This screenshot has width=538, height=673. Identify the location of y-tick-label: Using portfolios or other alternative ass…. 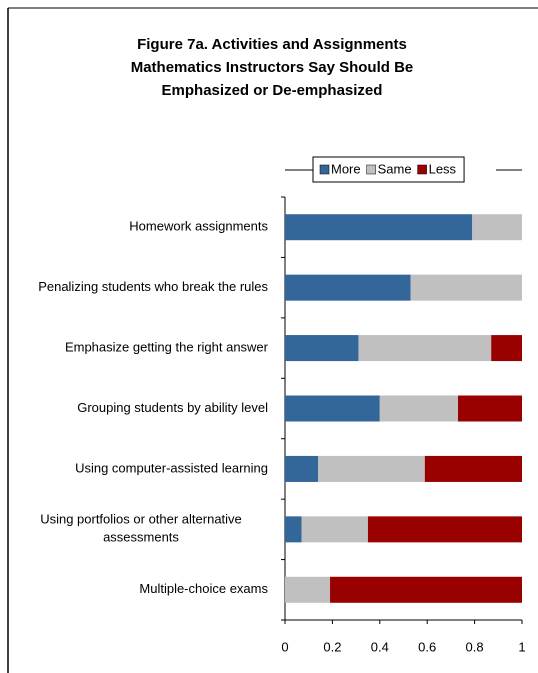
(141, 528).